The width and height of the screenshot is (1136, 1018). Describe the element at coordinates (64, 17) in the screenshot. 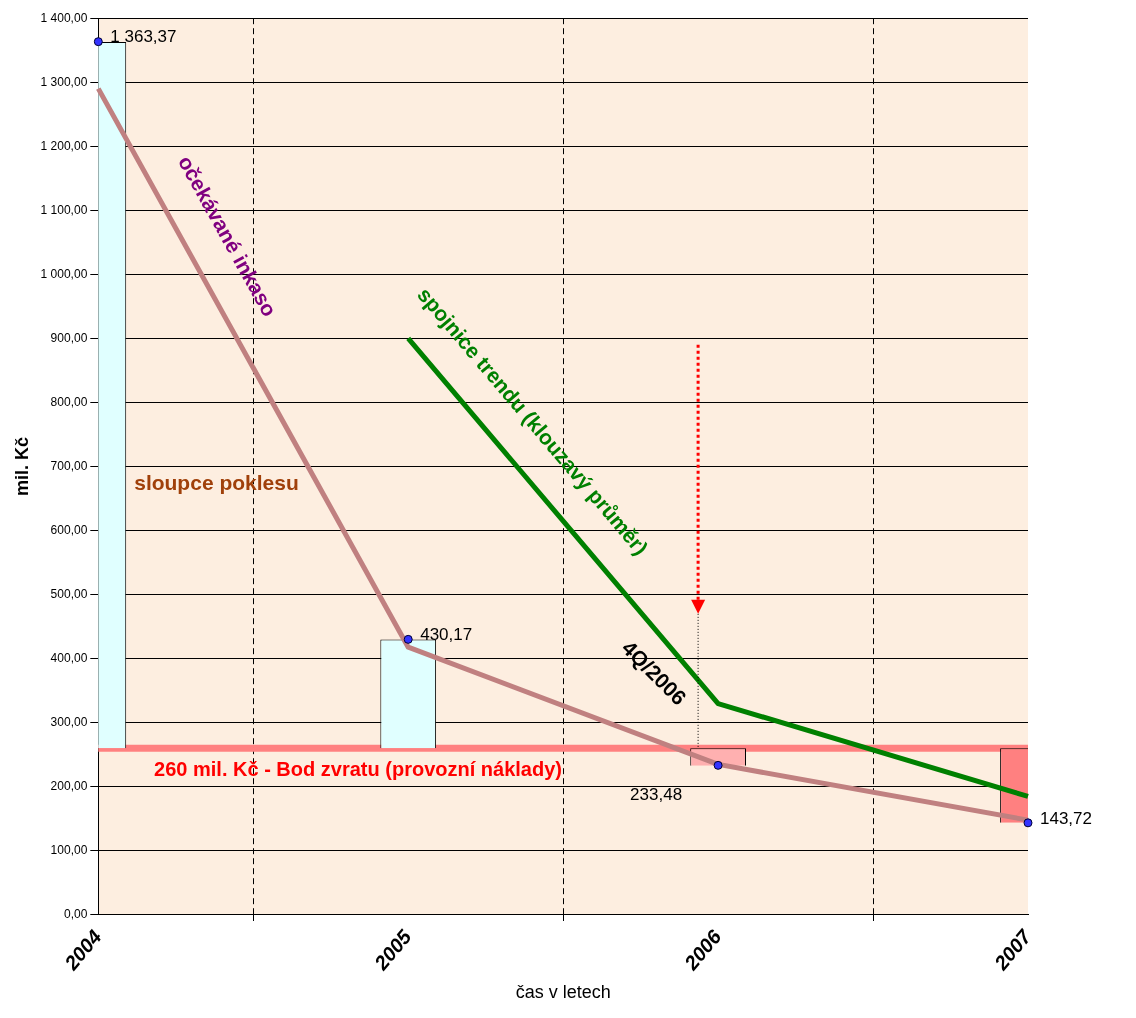

I see `y-tick-label: 1 400,00` at that location.